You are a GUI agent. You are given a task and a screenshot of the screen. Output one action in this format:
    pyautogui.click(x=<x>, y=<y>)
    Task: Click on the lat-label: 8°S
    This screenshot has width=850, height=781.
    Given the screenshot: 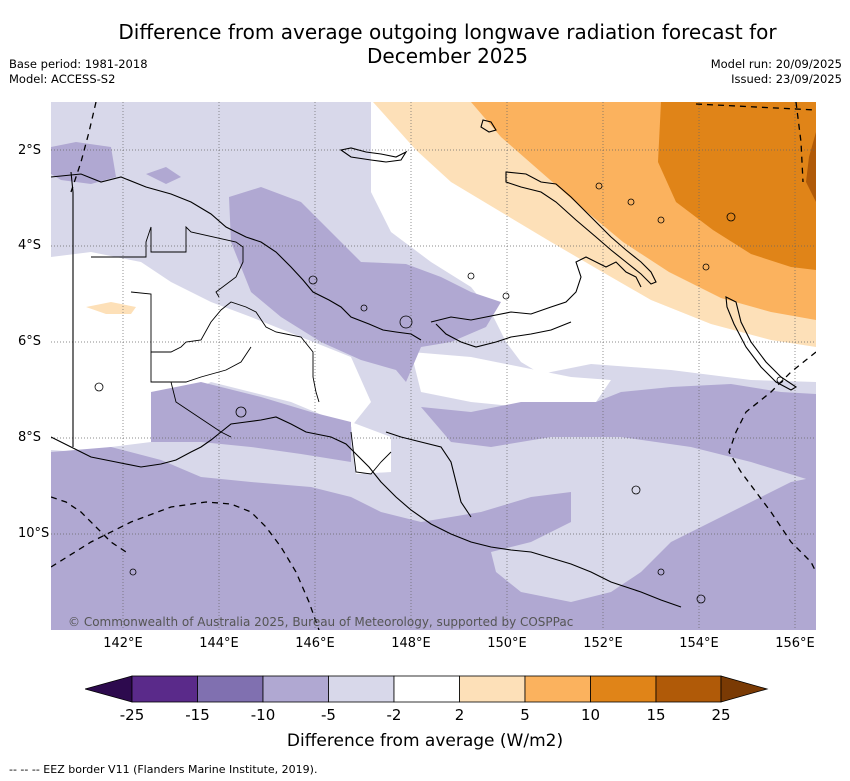 What is the action you would take?
    pyautogui.click(x=30, y=437)
    